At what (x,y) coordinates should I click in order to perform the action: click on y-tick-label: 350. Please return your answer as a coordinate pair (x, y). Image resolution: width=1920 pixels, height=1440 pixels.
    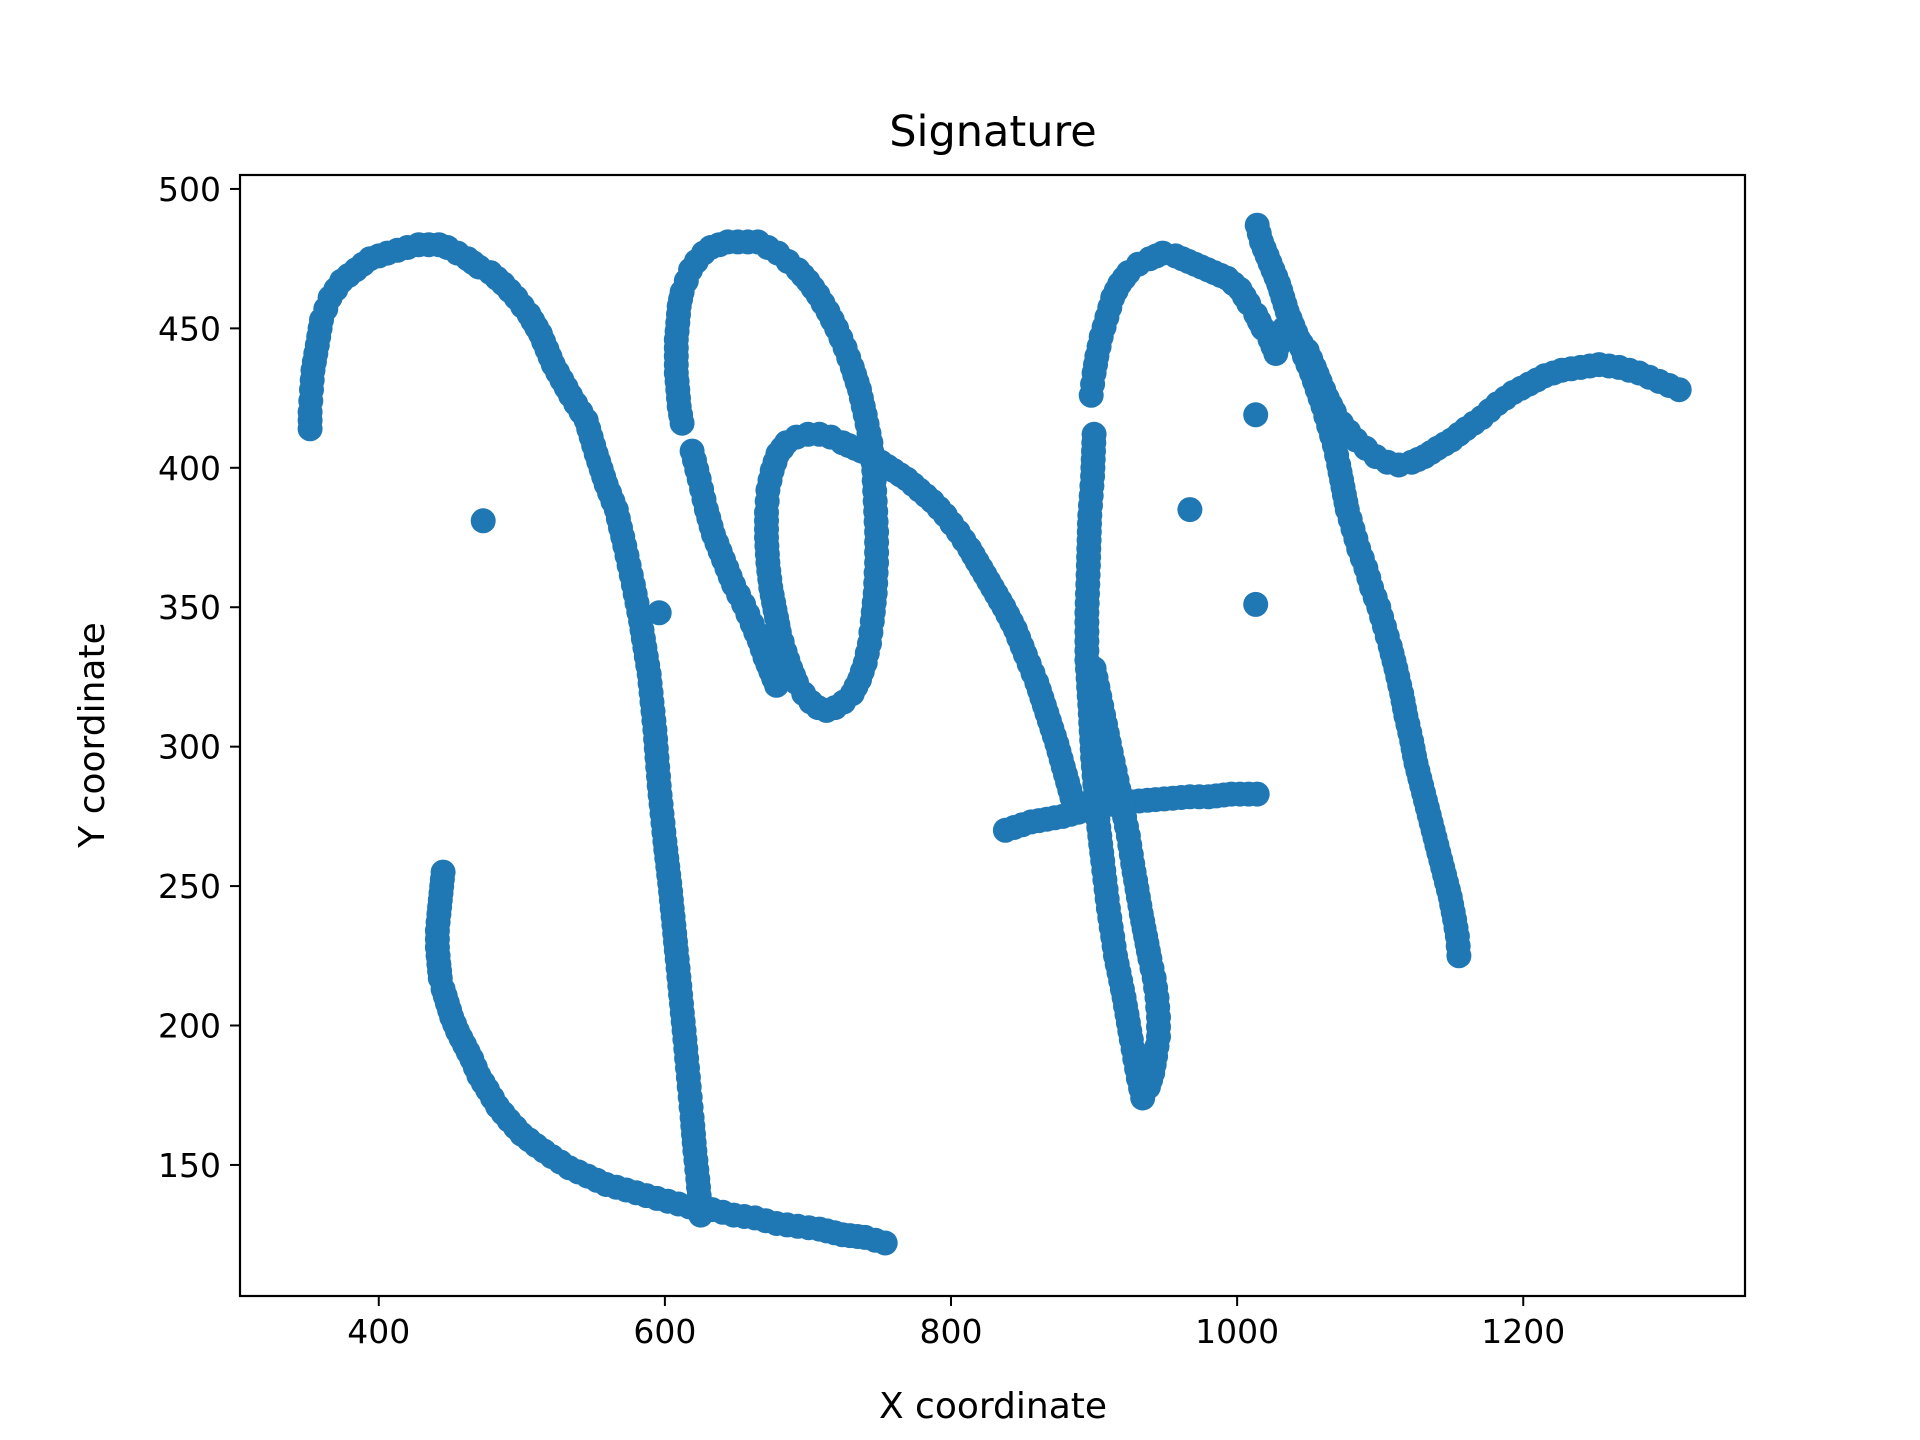
    Looking at the image, I should click on (189, 607).